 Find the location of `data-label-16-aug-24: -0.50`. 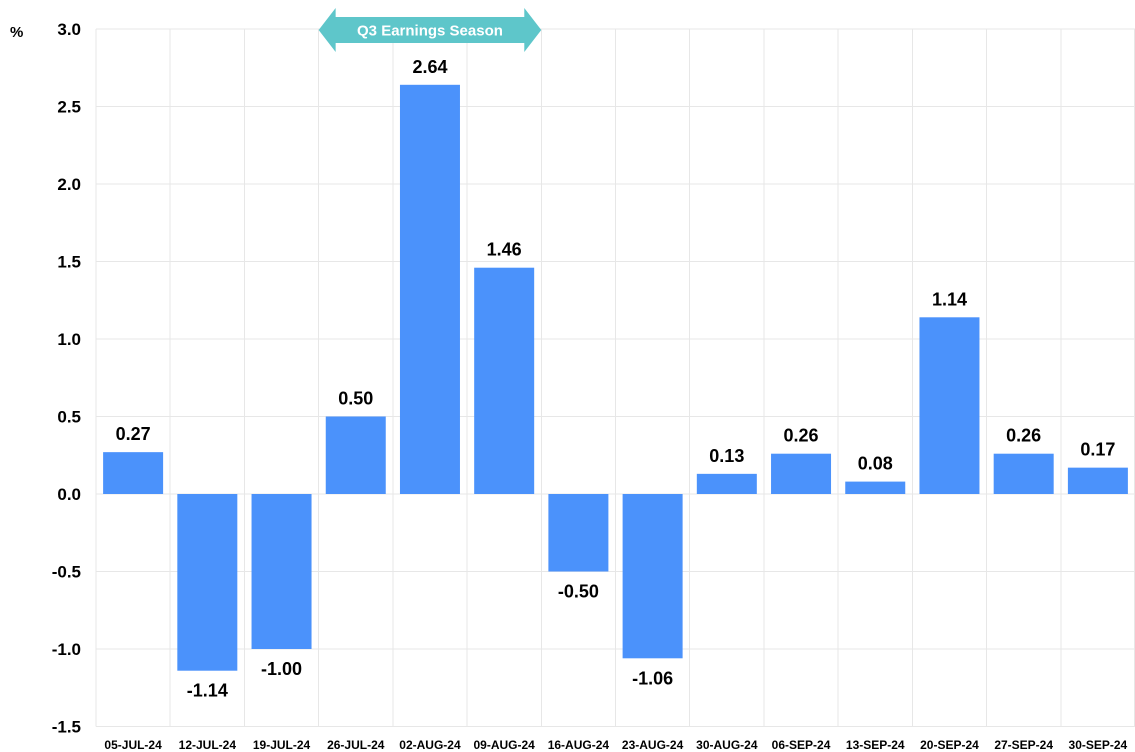

data-label-16-aug-24: -0.50 is located at coordinates (578, 592).